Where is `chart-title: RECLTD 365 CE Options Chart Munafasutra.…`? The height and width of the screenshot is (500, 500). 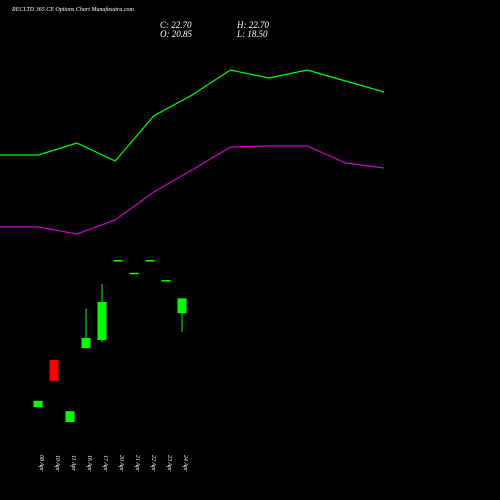 chart-title: RECLTD 365 CE Options Chart Munafasutra.… is located at coordinates (73, 9).